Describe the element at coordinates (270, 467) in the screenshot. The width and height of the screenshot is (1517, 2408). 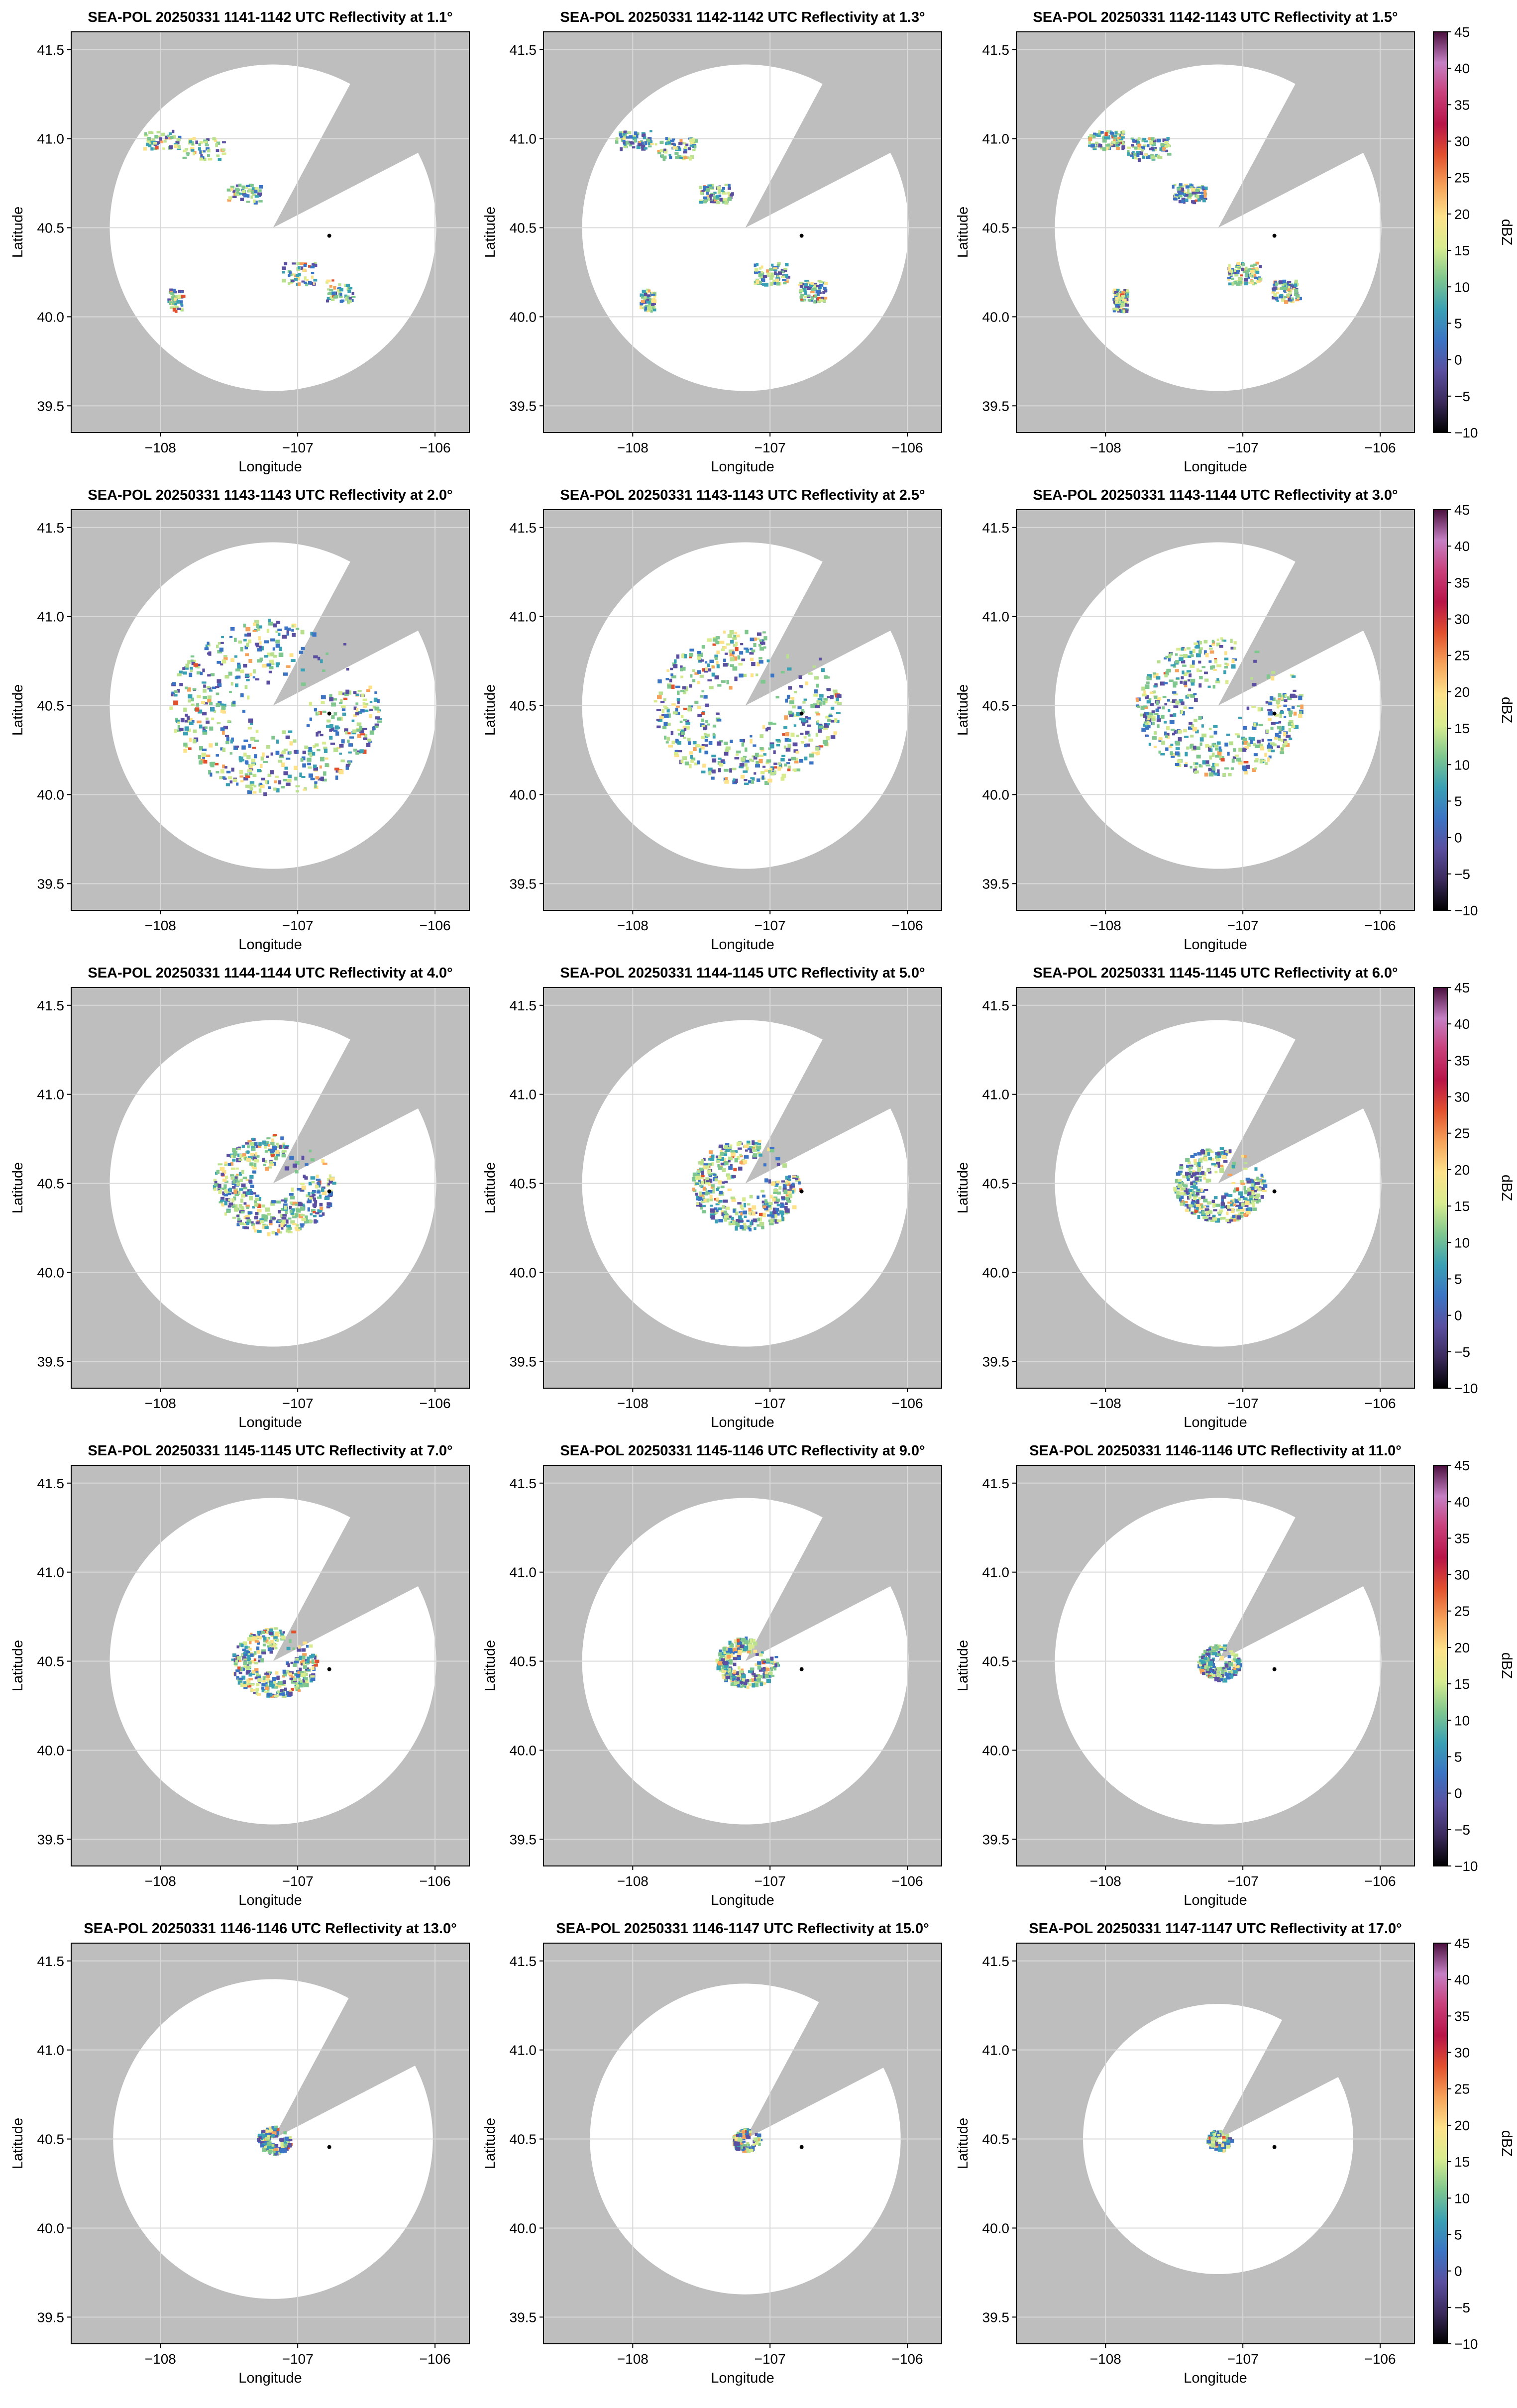
I see `x-axis-label: Longitude` at that location.